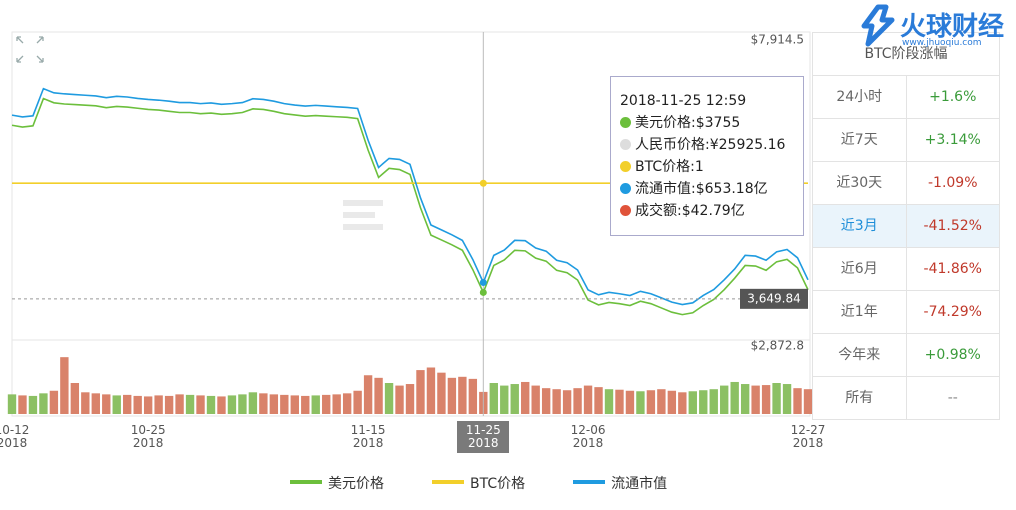 Image resolution: width=1016 pixels, height=510 pixels. What do you see at coordinates (952, 355) in the screenshot?
I see `period-change: +0.98%` at bounding box center [952, 355].